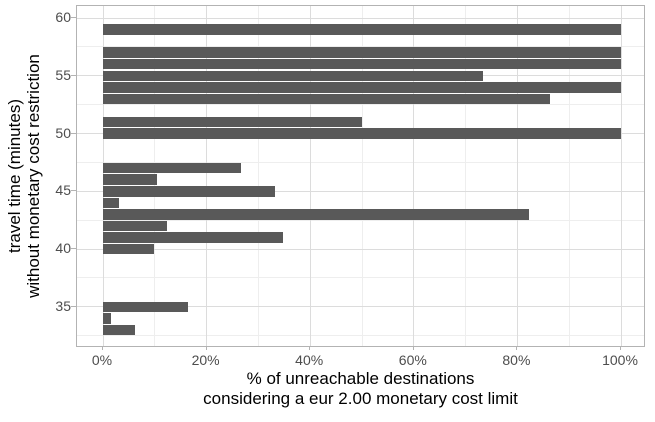  I want to click on y-axis-title-line2: without monetary cost restriction, so click(33, 176).